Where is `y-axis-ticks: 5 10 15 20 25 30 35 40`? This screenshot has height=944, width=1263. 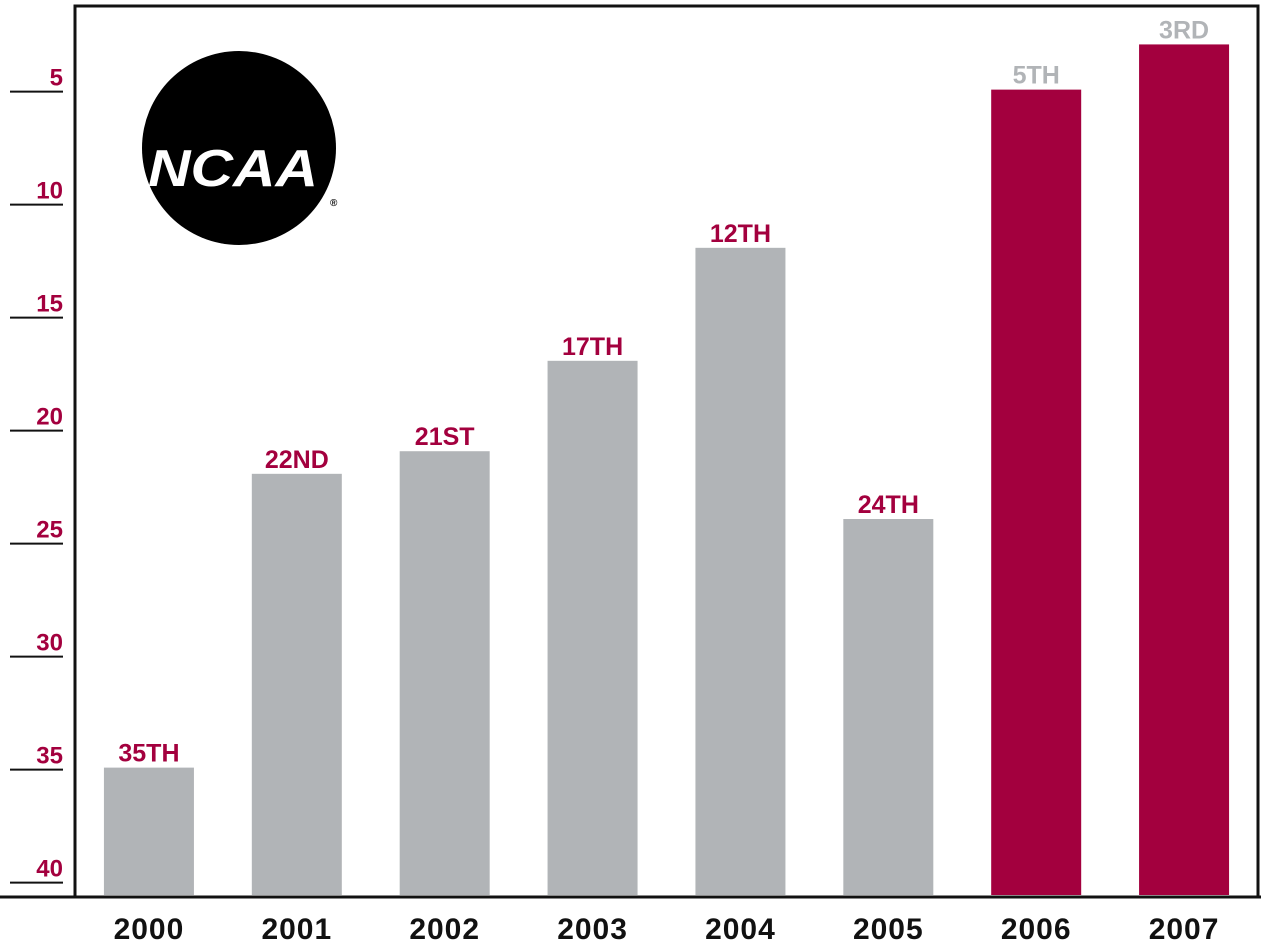 y-axis-ticks: 5 10 15 20 25 30 35 40 is located at coordinates (36, 474).